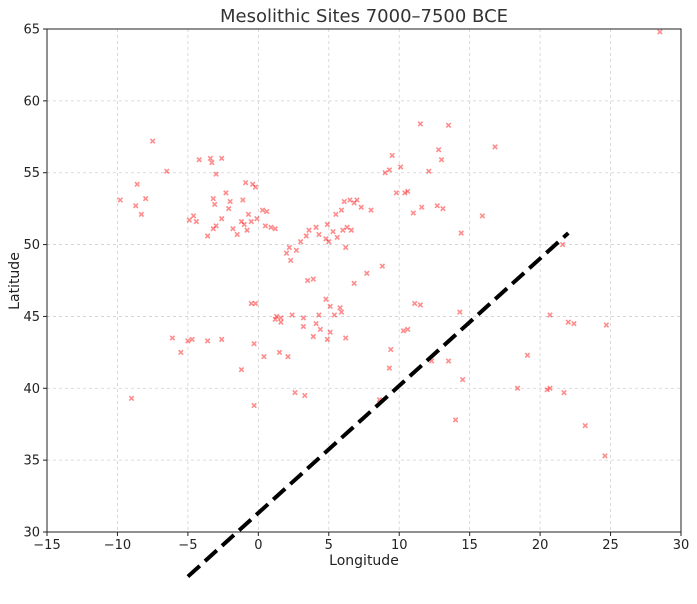  I want to click on y-axis-ticks: 30 35 40 45 50 55 60 65, so click(35, 282).